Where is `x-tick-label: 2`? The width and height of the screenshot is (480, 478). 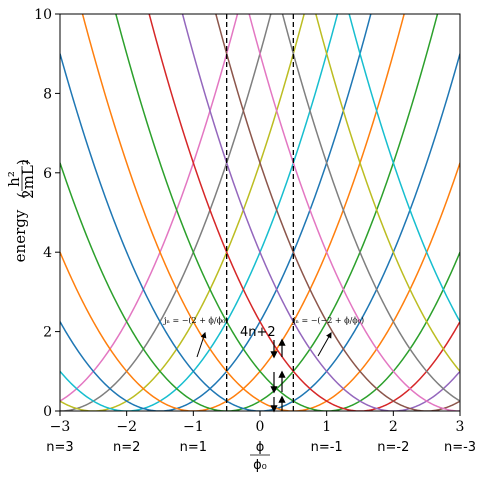
x-tick-label: 2 is located at coordinates (393, 427).